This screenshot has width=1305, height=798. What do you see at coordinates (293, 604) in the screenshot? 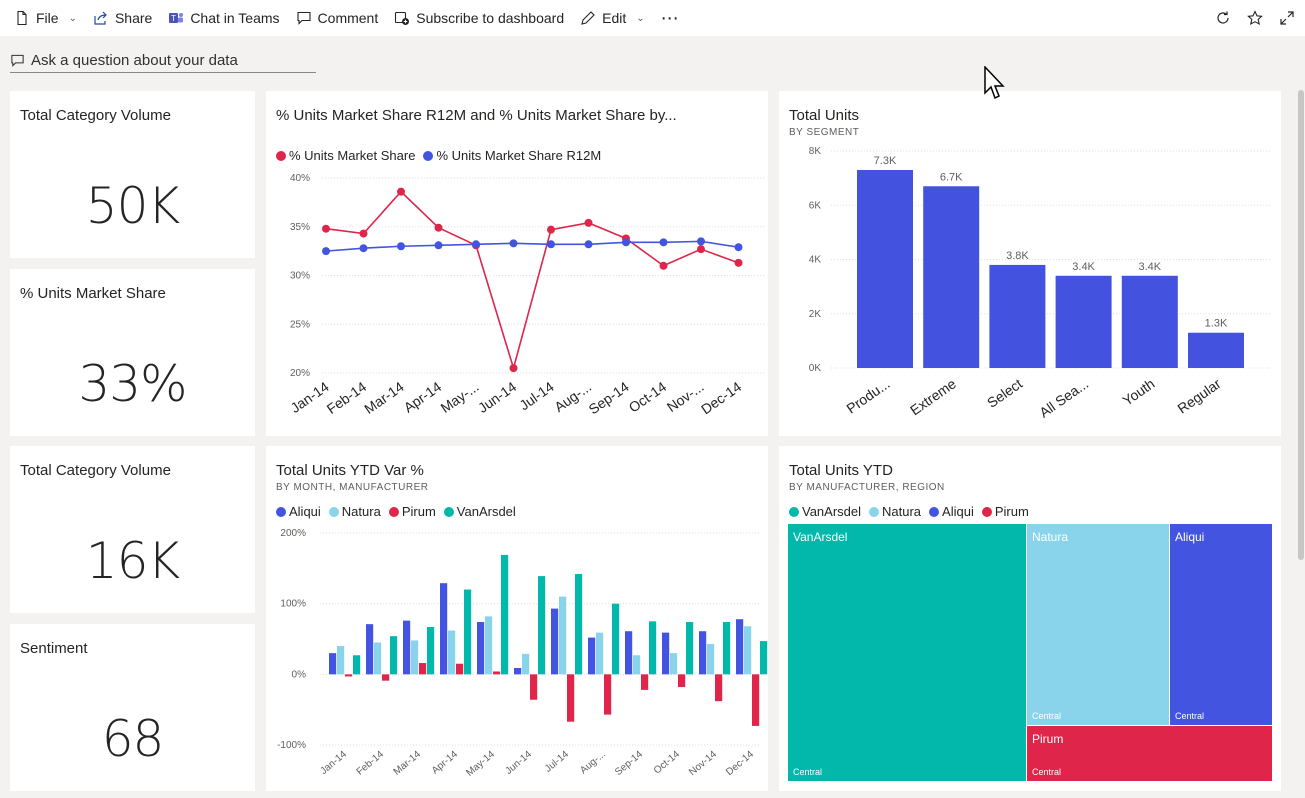
I see `y-tick-label: 100%` at bounding box center [293, 604].